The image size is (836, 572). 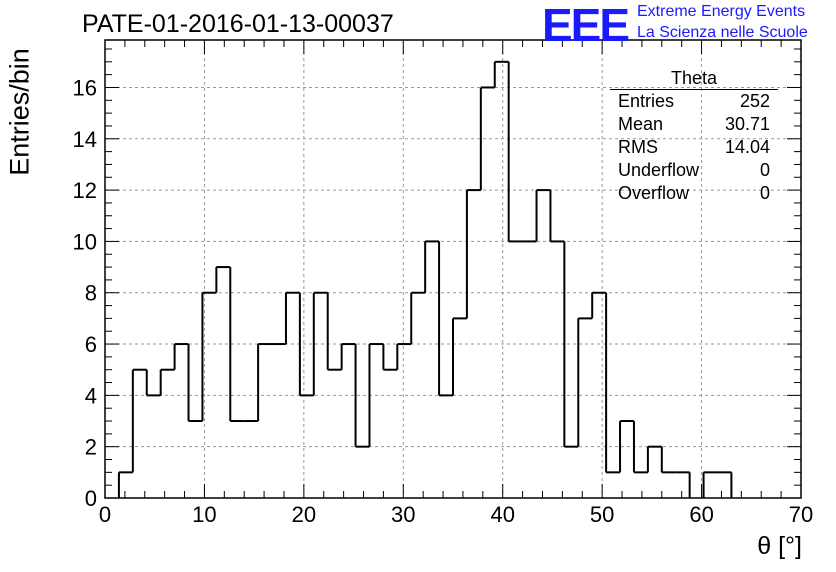 What do you see at coordinates (701, 514) in the screenshot?
I see `x-tick-label: 60` at bounding box center [701, 514].